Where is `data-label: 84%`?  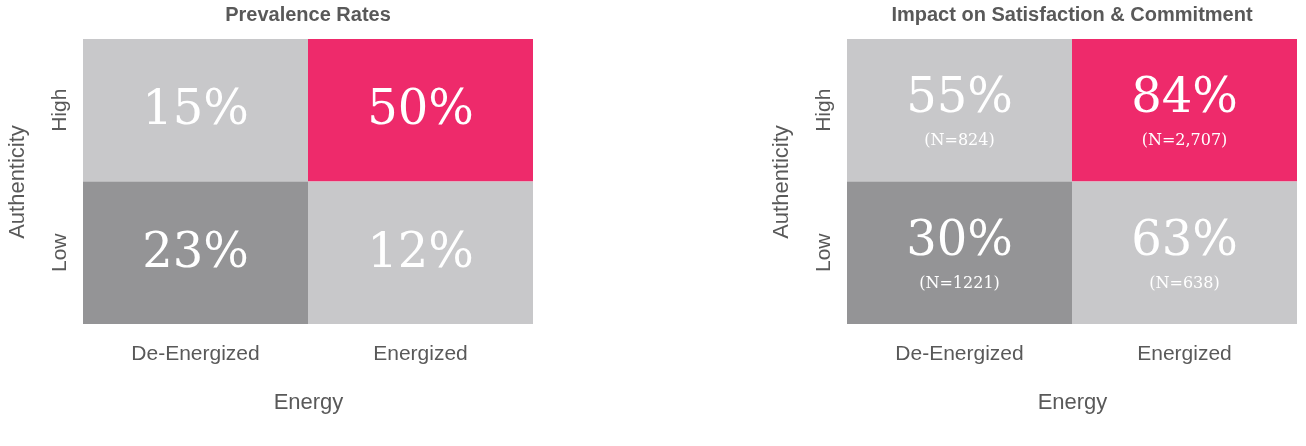 data-label: 84% is located at coordinates (1184, 95).